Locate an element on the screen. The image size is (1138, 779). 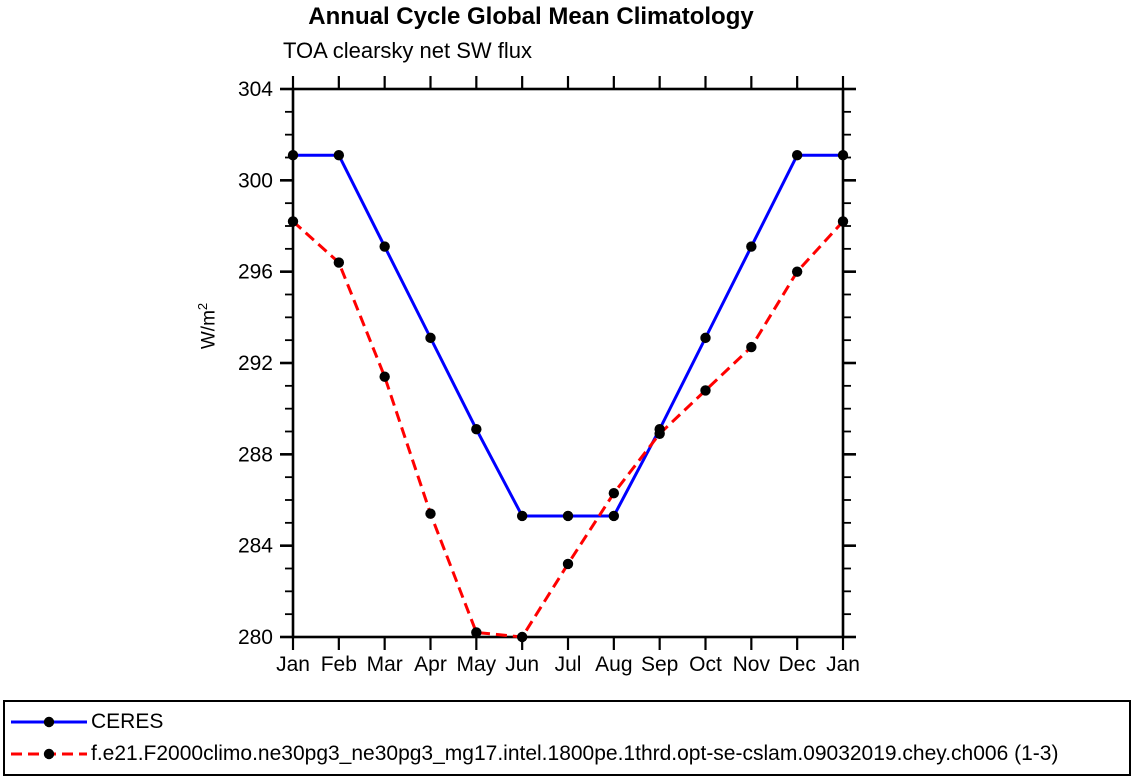
y-axis-tick-label: 300 is located at coordinates (255, 180).